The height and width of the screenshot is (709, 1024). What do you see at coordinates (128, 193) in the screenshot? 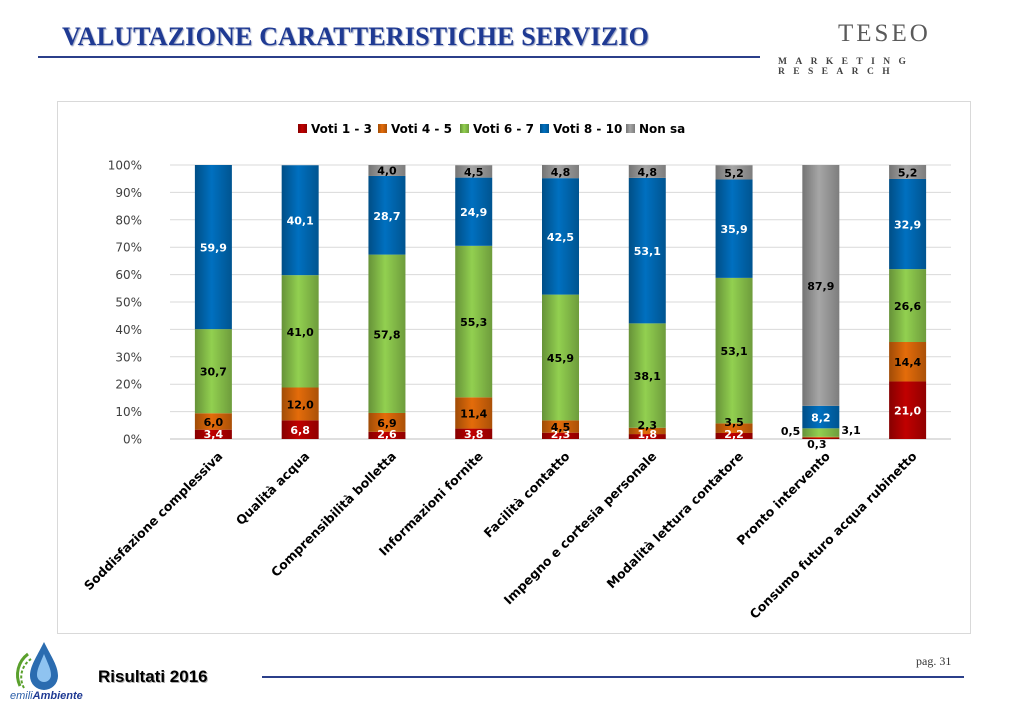
I see `y-tick-label: 90%` at bounding box center [128, 193].